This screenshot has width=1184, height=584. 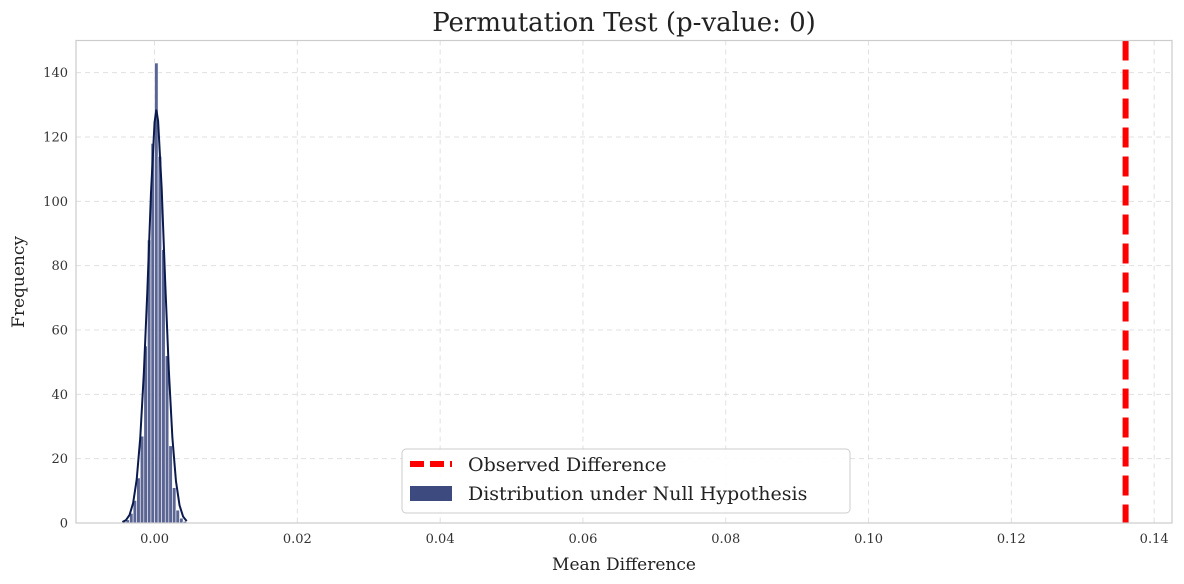 I want to click on histogram-bars, so click(x=154, y=293).